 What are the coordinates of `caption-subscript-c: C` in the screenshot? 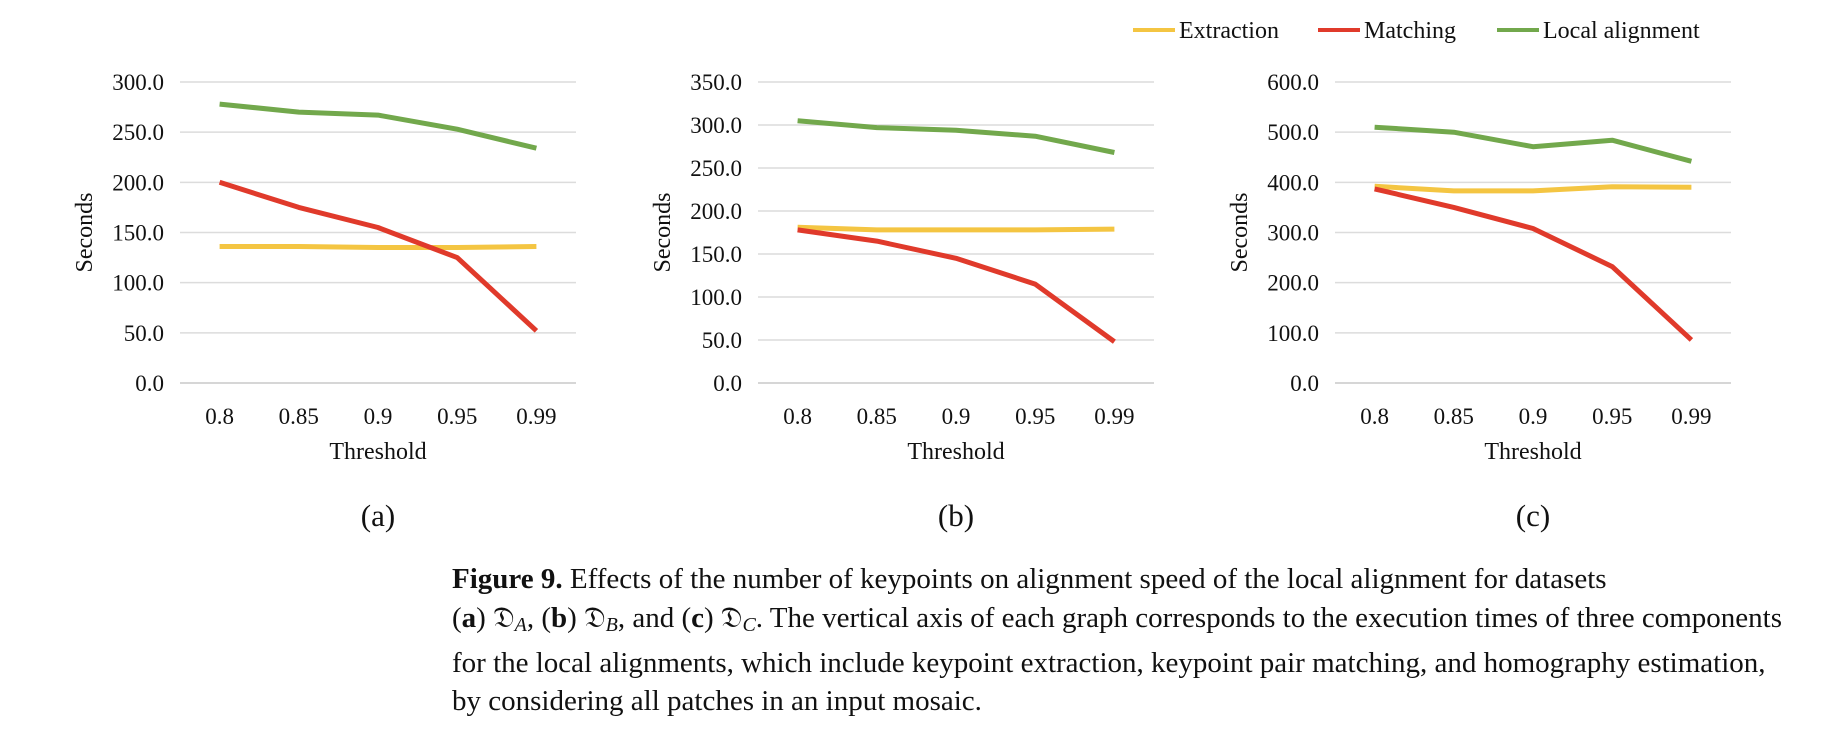 It's located at (749, 625).